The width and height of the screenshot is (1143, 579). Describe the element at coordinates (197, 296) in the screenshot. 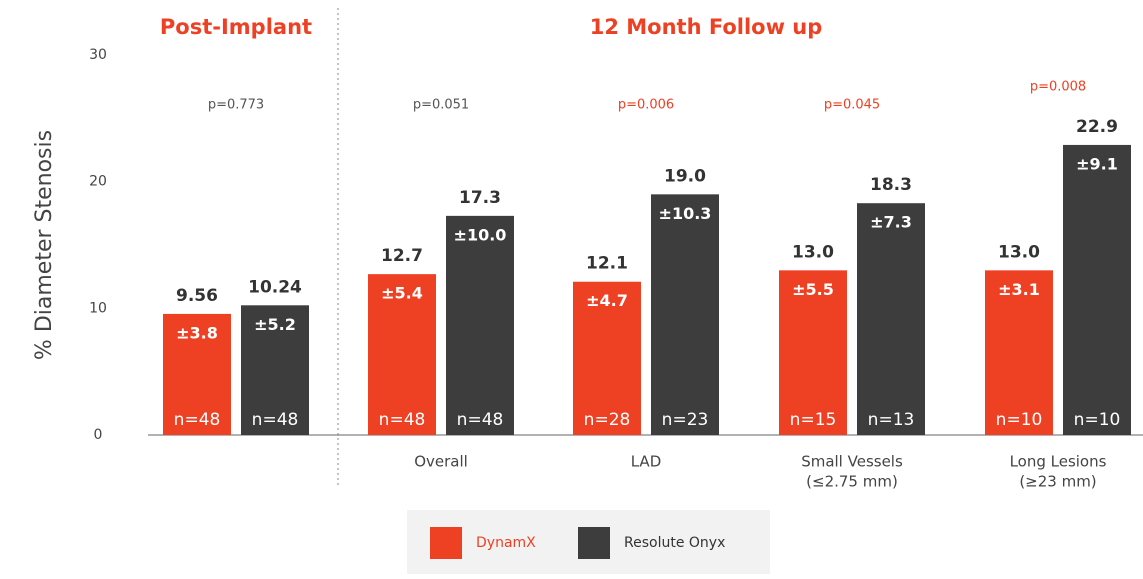

I see `value-label: 9.56` at that location.